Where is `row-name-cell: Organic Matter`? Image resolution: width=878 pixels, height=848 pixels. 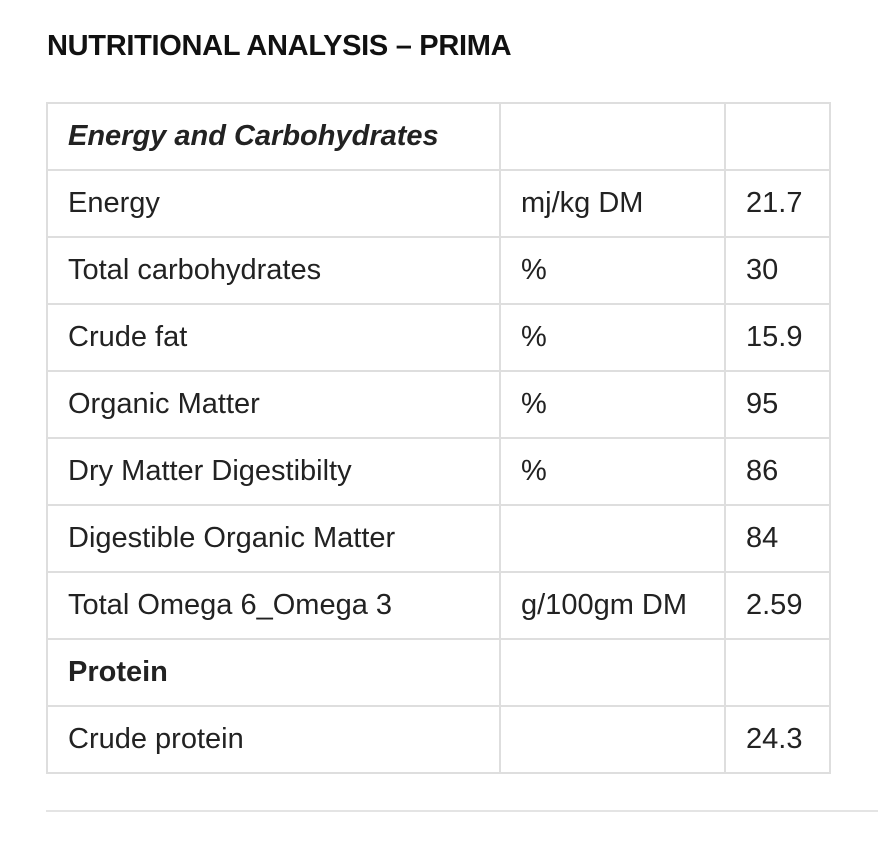
row-name-cell: Organic Matter is located at coordinates (273, 404).